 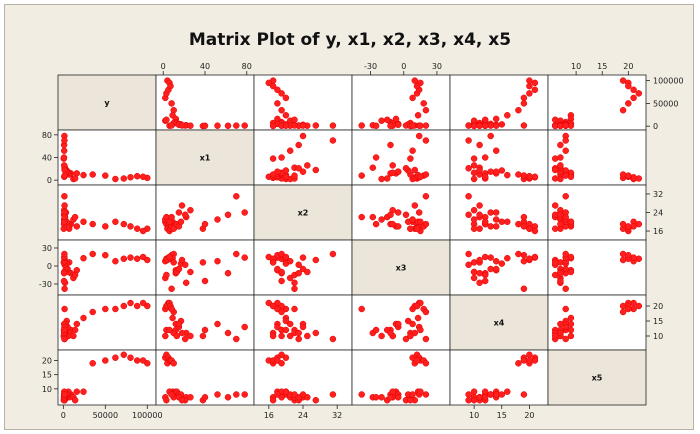 What do you see at coordinates (147, 415) in the screenshot?
I see `xtick-label-y: 100000` at bounding box center [147, 415].